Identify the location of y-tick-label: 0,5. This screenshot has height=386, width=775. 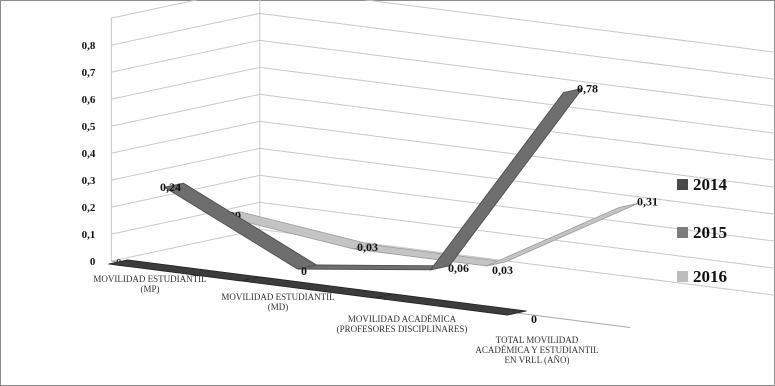
(89, 127).